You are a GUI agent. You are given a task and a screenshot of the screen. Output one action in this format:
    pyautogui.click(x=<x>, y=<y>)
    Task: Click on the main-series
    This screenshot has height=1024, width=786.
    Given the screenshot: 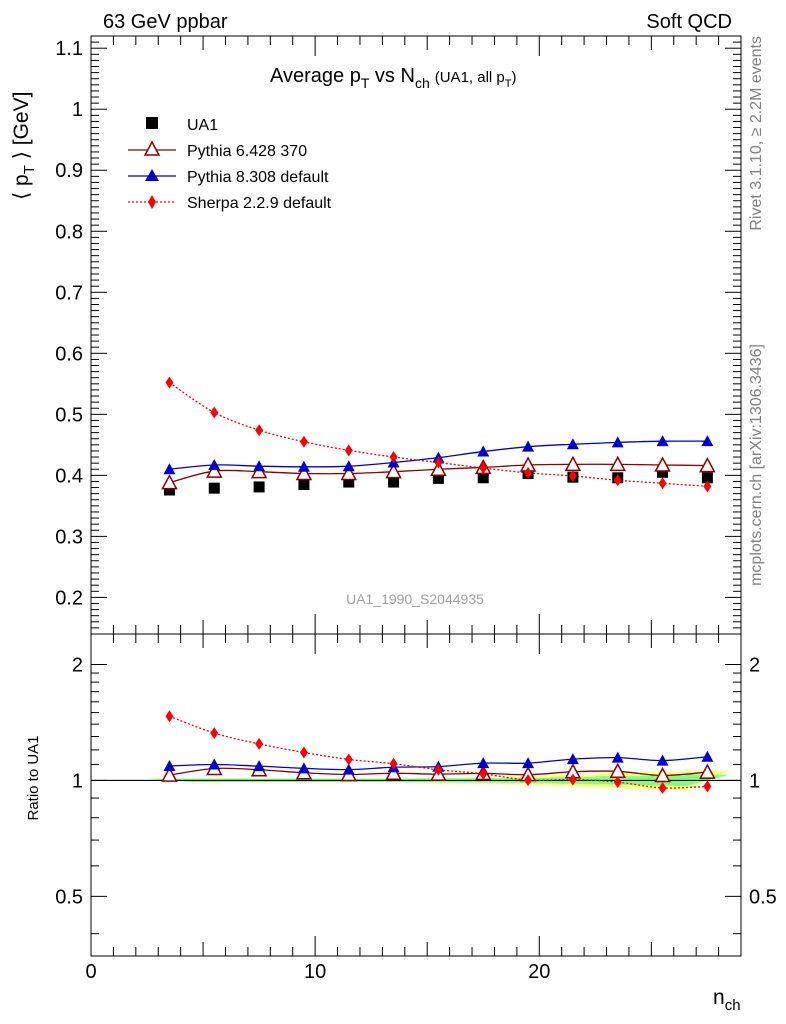 What is the action you would take?
    pyautogui.click(x=438, y=436)
    